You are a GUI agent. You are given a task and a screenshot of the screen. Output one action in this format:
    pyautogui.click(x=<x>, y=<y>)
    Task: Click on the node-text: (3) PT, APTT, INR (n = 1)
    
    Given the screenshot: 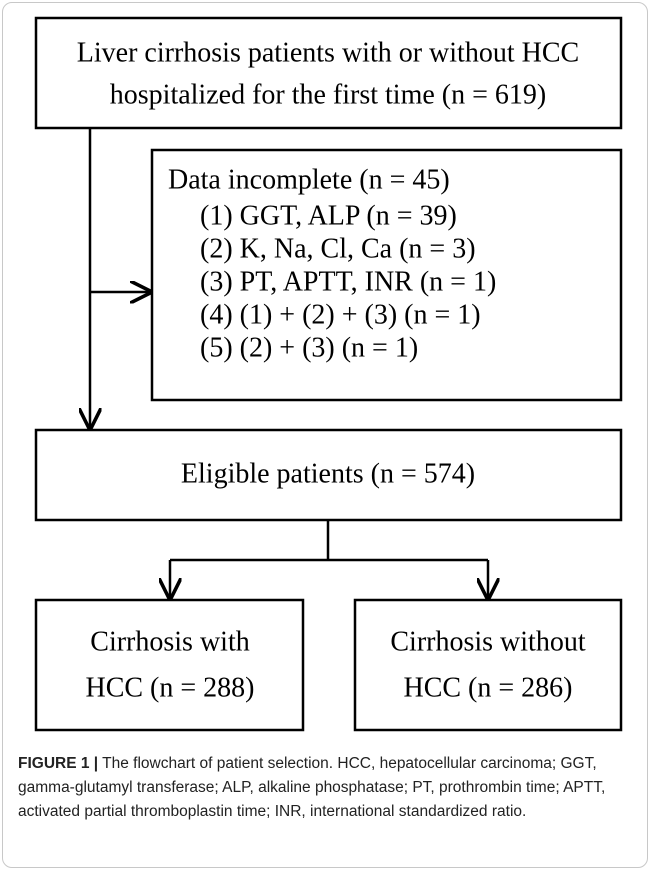 What is the action you would take?
    pyautogui.click(x=348, y=281)
    